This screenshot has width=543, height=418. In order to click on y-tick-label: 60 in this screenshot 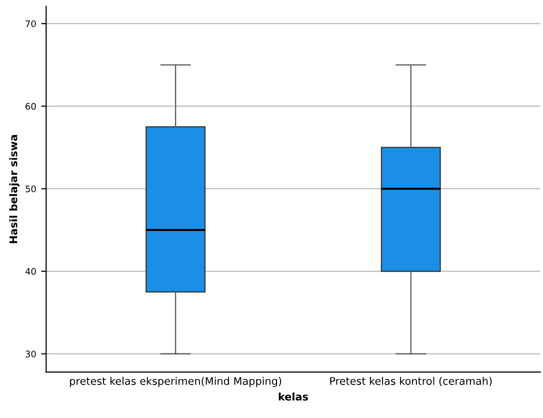, I will do `click(31, 106)`.